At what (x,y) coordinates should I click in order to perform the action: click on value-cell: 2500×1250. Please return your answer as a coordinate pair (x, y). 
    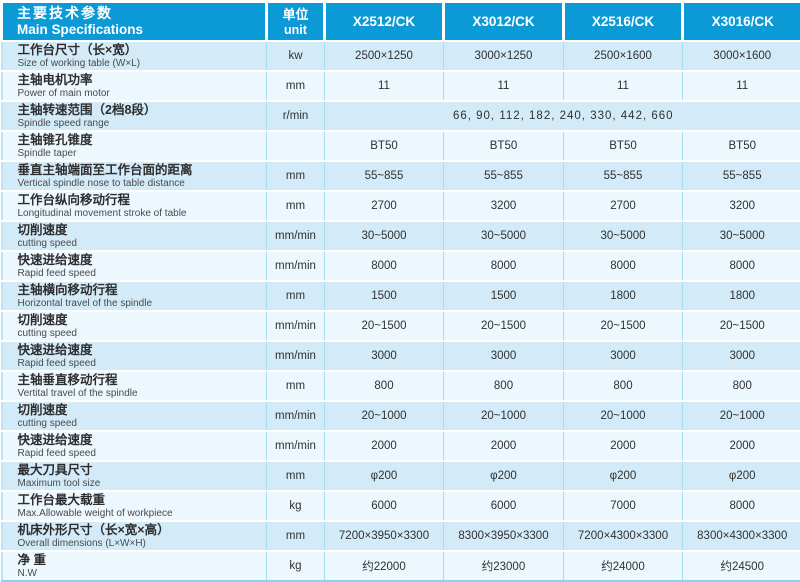
    Looking at the image, I should click on (384, 56).